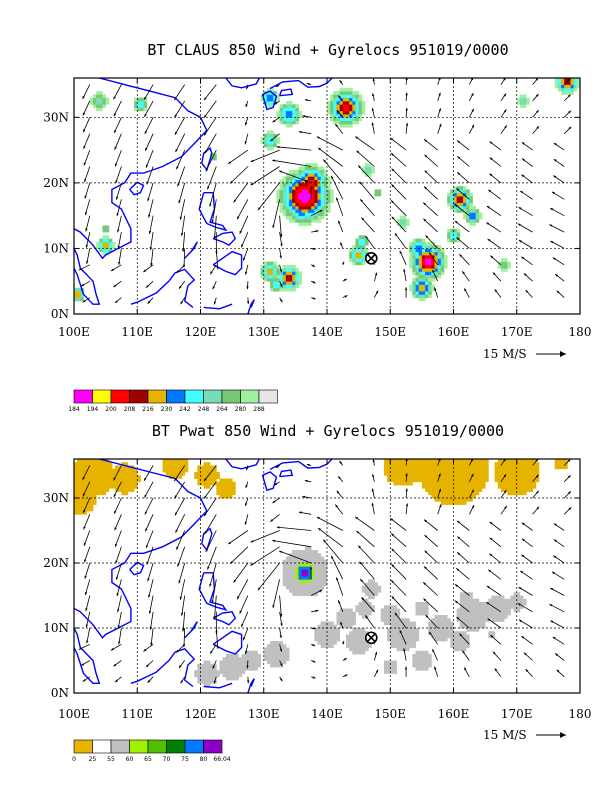 Image resolution: width=612 pixels, height=792 pixels. Describe the element at coordinates (327, 50) in the screenshot. I see `panel-title: BT CLAUS 850 Wind + Gyrelocs 951019/0000` at that location.